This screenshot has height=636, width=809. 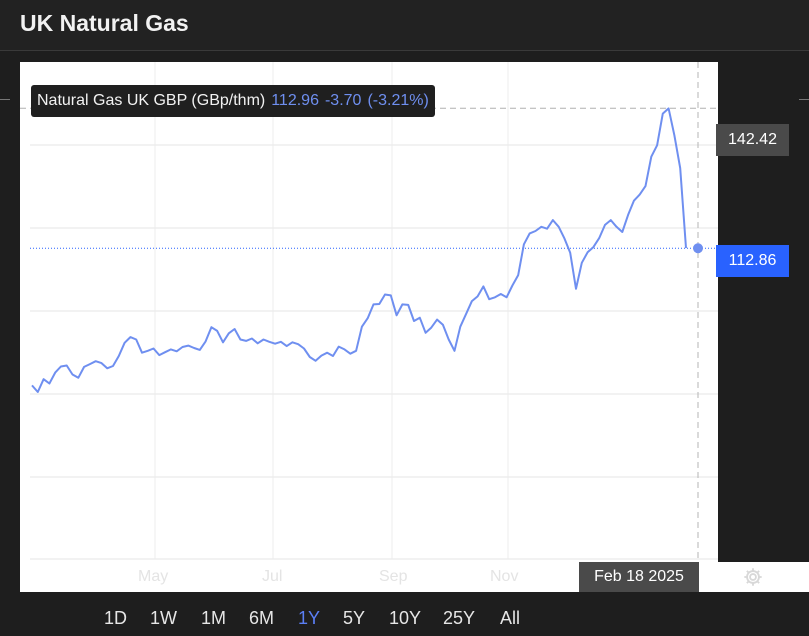 What do you see at coordinates (752, 261) in the screenshot?
I see `last-price-label: 112.86` at bounding box center [752, 261].